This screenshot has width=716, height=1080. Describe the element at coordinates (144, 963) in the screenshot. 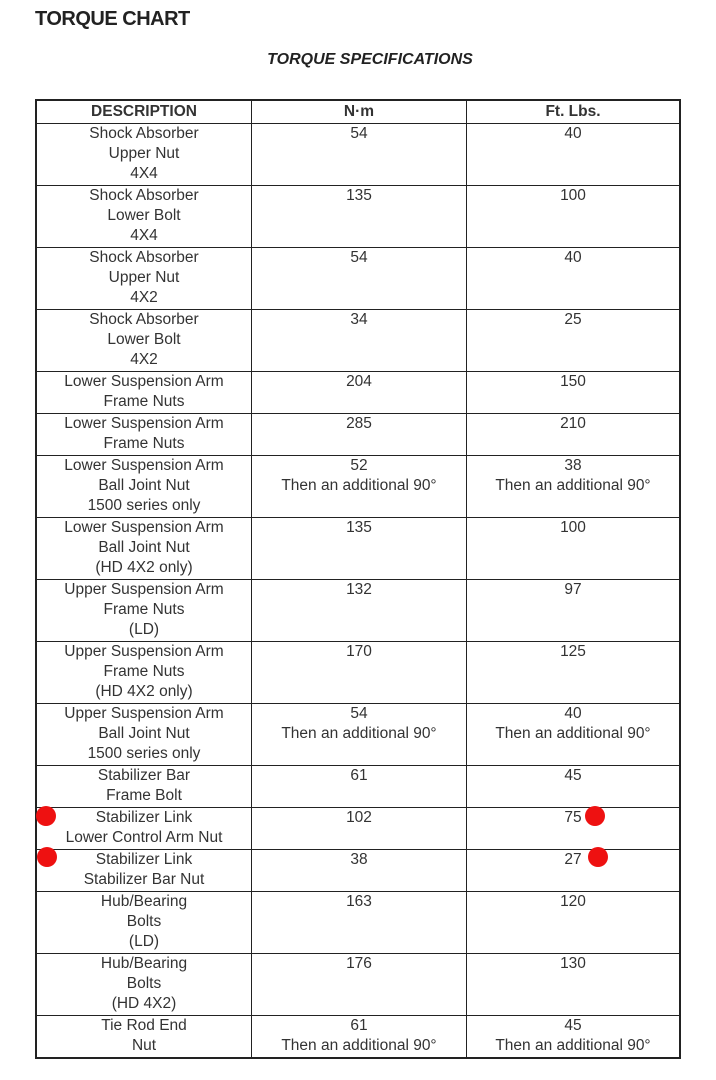

I see `cell-line: Hub/Bearing` at that location.